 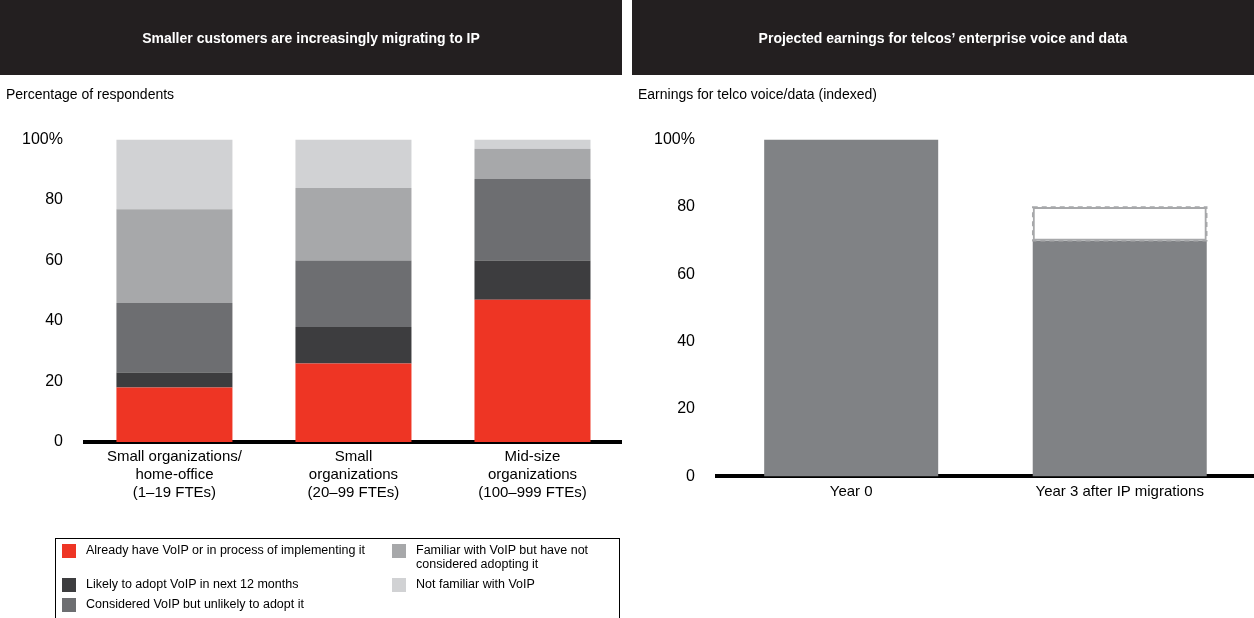 I want to click on legend-label: Likely to adopt VoIP in next 12 months, so click(x=192, y=583).